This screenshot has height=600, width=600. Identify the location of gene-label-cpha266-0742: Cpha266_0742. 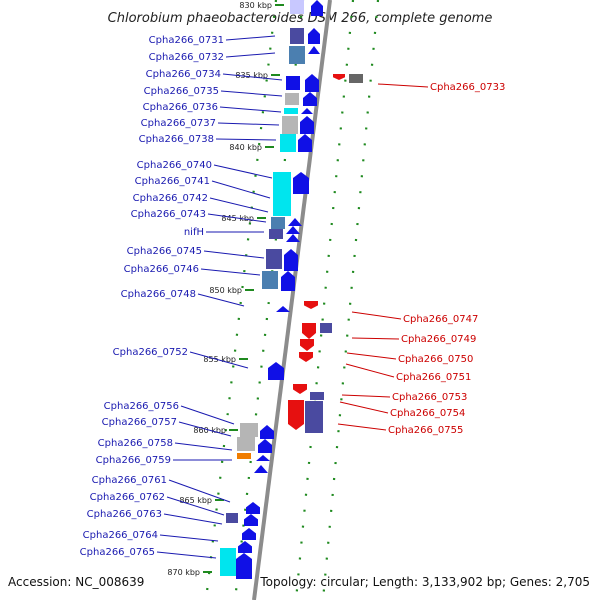
(170, 198).